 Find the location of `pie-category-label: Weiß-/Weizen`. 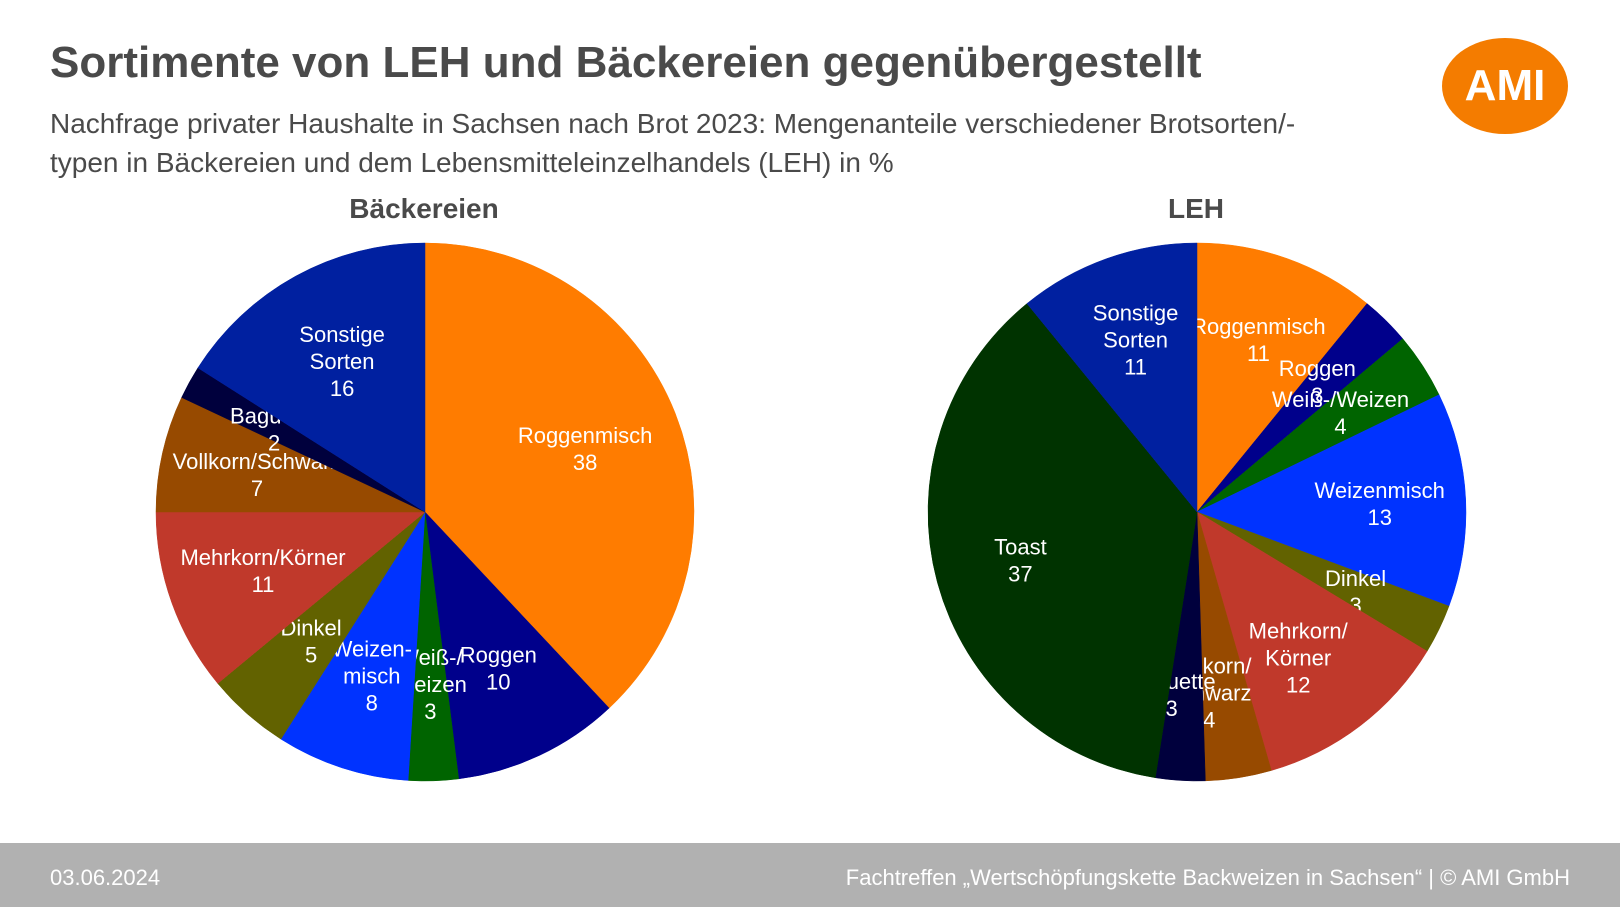

pie-category-label: Weiß-/Weizen is located at coordinates (1340, 399).